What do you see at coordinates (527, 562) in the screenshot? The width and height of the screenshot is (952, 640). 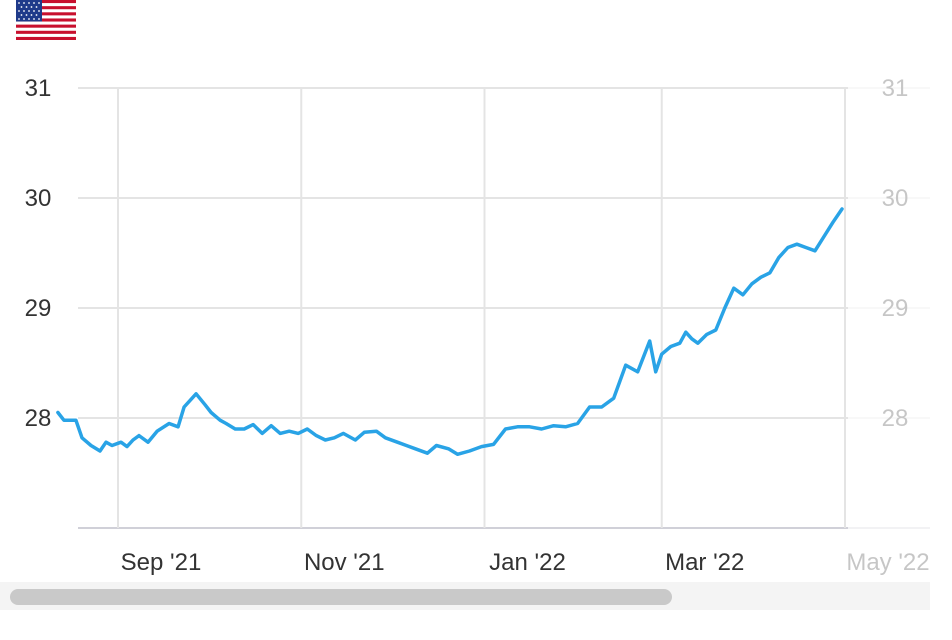 I see `x-tick-label: Jan '22` at bounding box center [527, 562].